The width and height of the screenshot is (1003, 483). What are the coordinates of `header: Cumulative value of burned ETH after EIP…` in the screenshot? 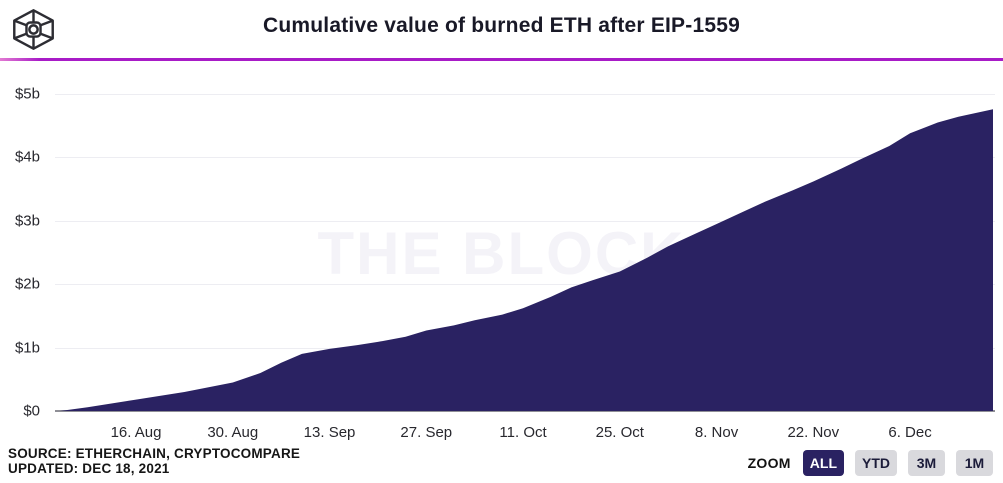 It's located at (501, 29).